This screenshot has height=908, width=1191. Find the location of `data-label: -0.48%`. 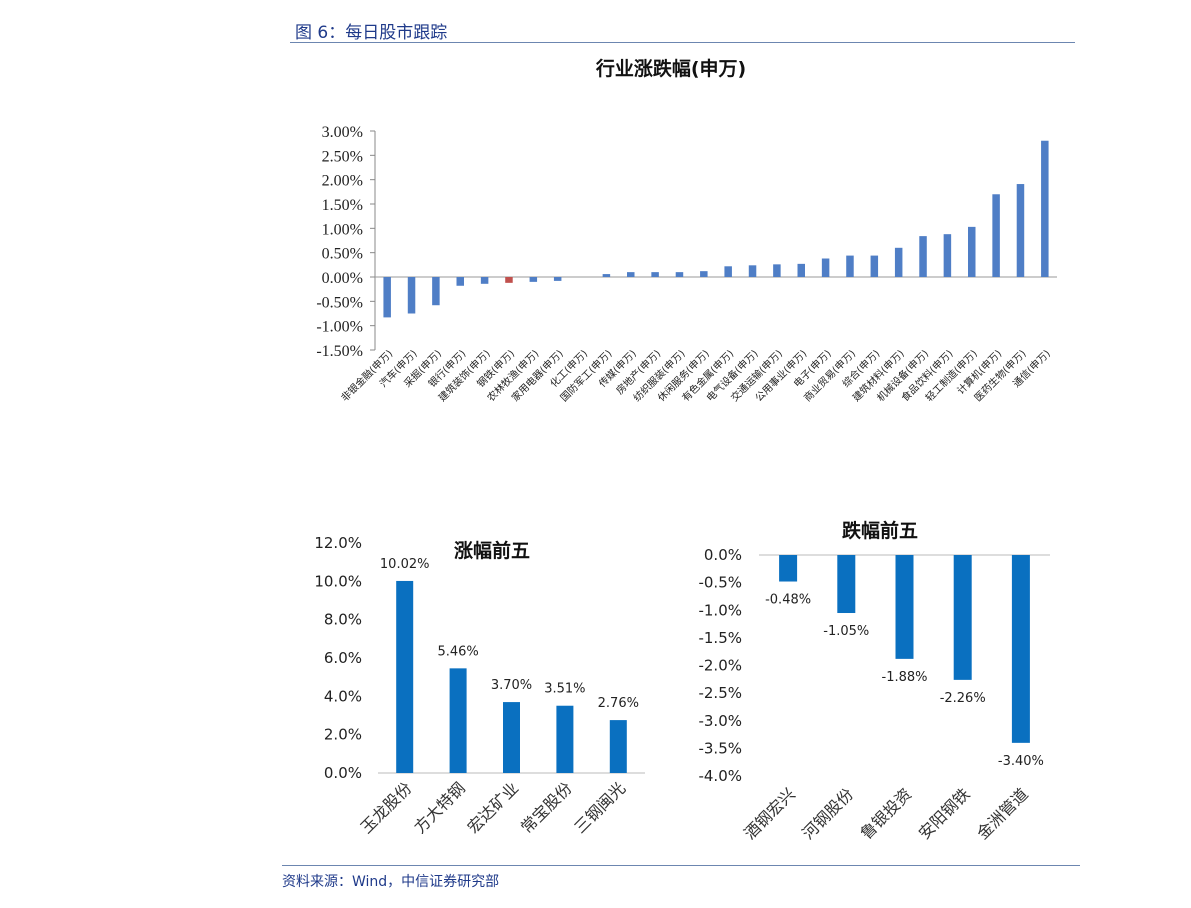

data-label: -0.48% is located at coordinates (788, 600).